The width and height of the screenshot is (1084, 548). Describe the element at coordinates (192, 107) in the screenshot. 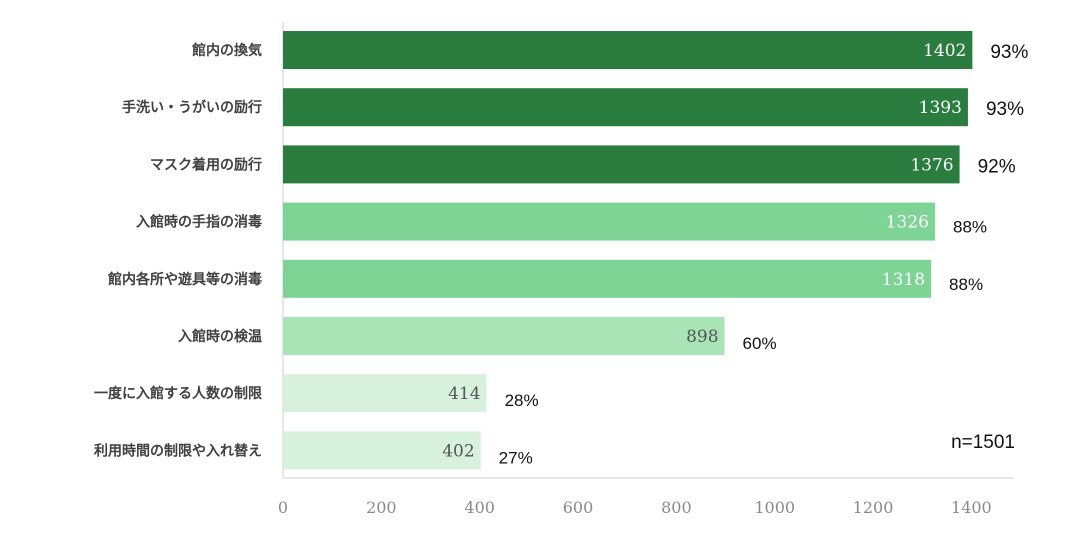

I see `category-label: 手洗い・うがいの励行` at that location.